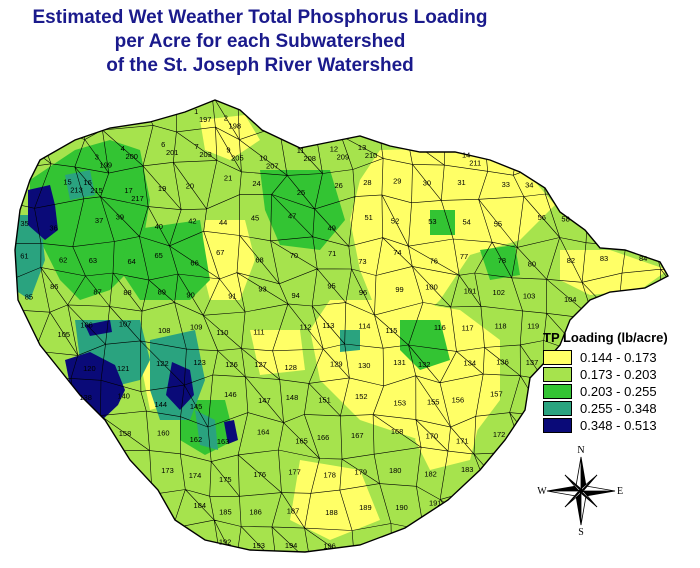  What do you see at coordinates (200, 505) in the screenshot?
I see `subwatershed-number: 184` at bounding box center [200, 505].